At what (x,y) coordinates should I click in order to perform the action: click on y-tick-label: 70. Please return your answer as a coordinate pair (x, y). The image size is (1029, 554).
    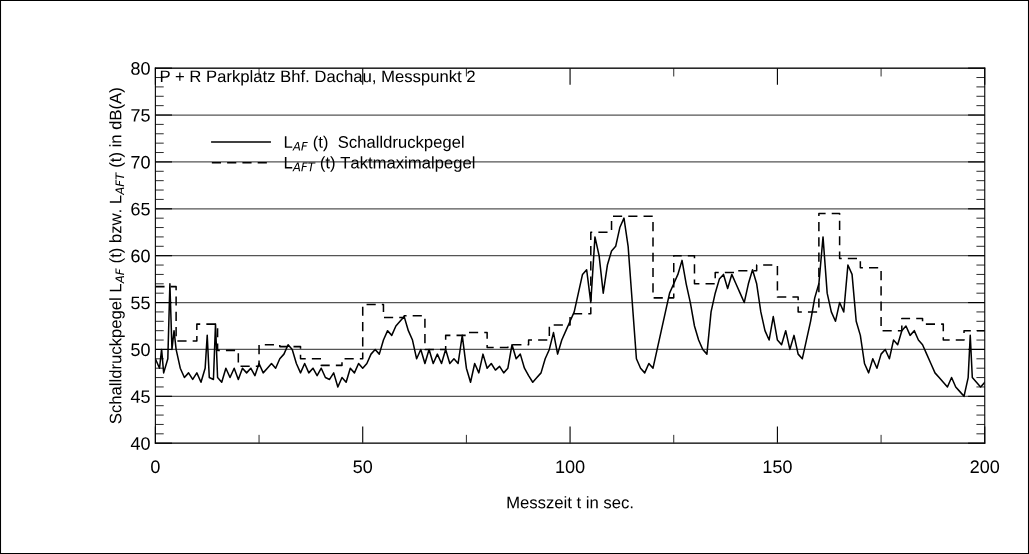
    Looking at the image, I should click on (140, 162).